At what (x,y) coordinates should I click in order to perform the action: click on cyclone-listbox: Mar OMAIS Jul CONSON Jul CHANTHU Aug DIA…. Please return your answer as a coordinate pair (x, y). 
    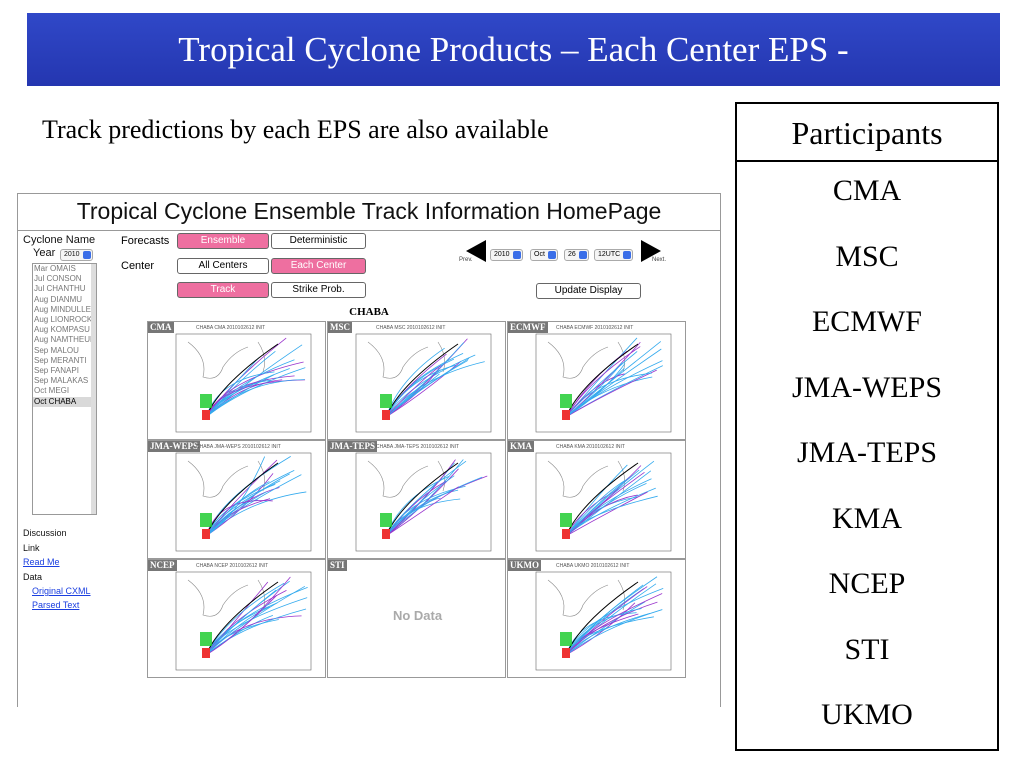
    Looking at the image, I should click on (64, 389).